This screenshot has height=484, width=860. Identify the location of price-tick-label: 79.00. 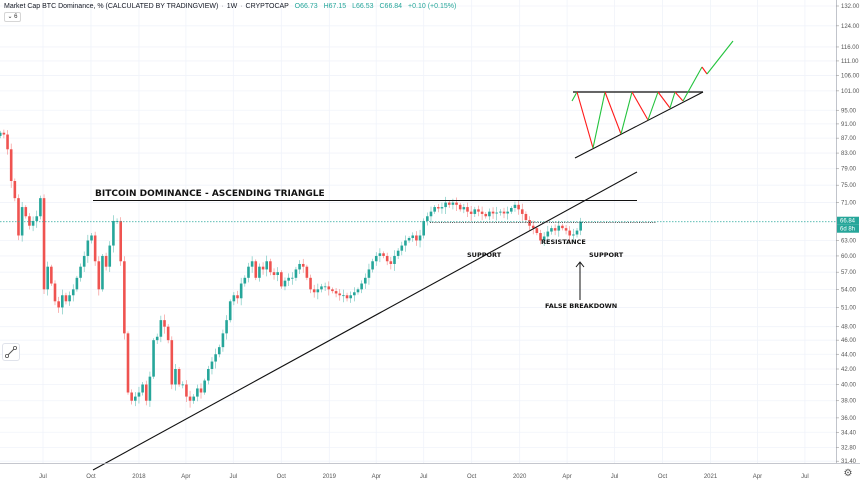
(849, 170).